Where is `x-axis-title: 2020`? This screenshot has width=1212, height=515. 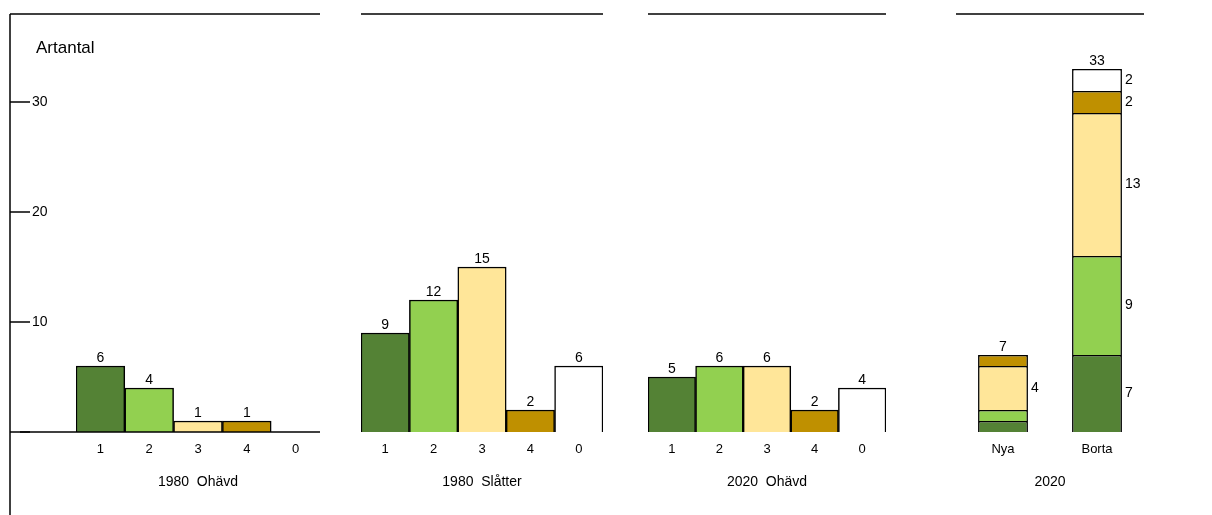
x-axis-title: 2020 is located at coordinates (1050, 481).